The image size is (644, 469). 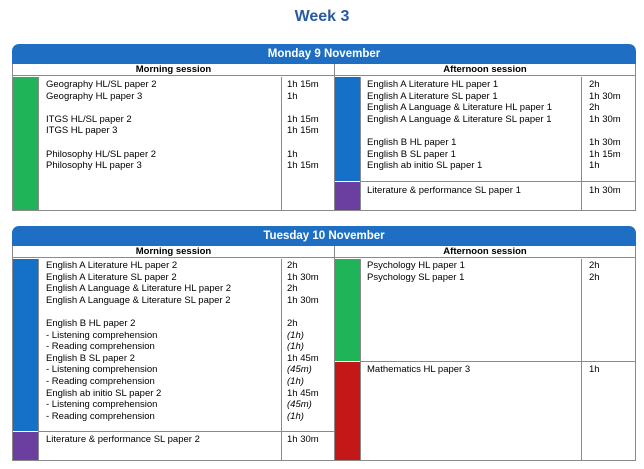 I want to click on exam-row: Mathematics HL paper 3 1h, so click(x=500, y=370).